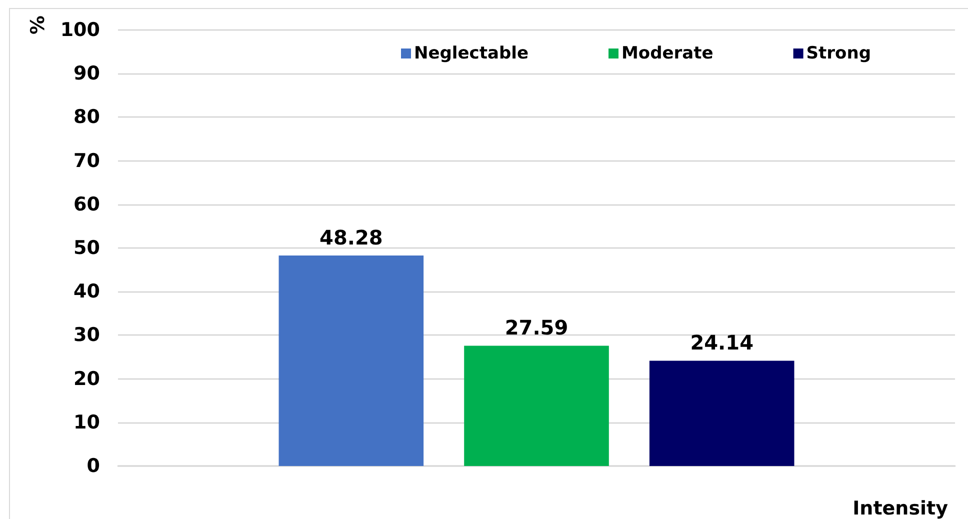 The height and width of the screenshot is (519, 968). I want to click on data-label: 24.14, so click(722, 342).